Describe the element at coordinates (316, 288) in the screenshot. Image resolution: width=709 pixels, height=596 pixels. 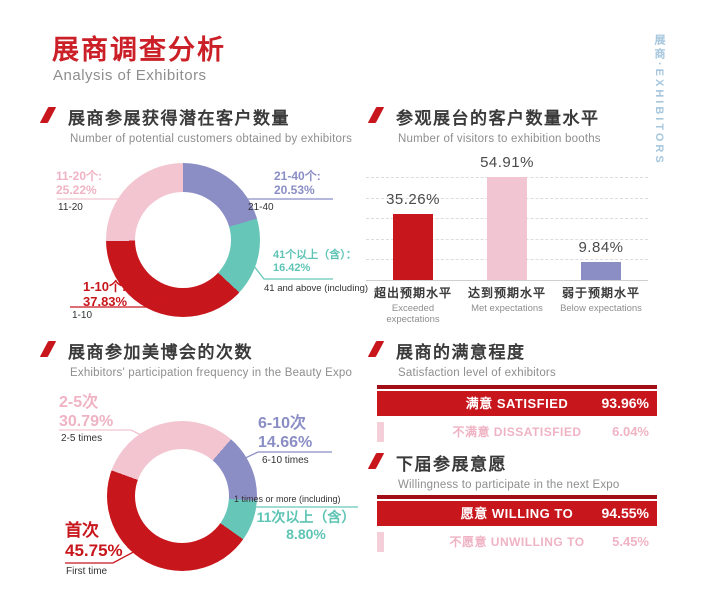
I see `segment-sublabel-41-above: 41 and above (including)` at that location.